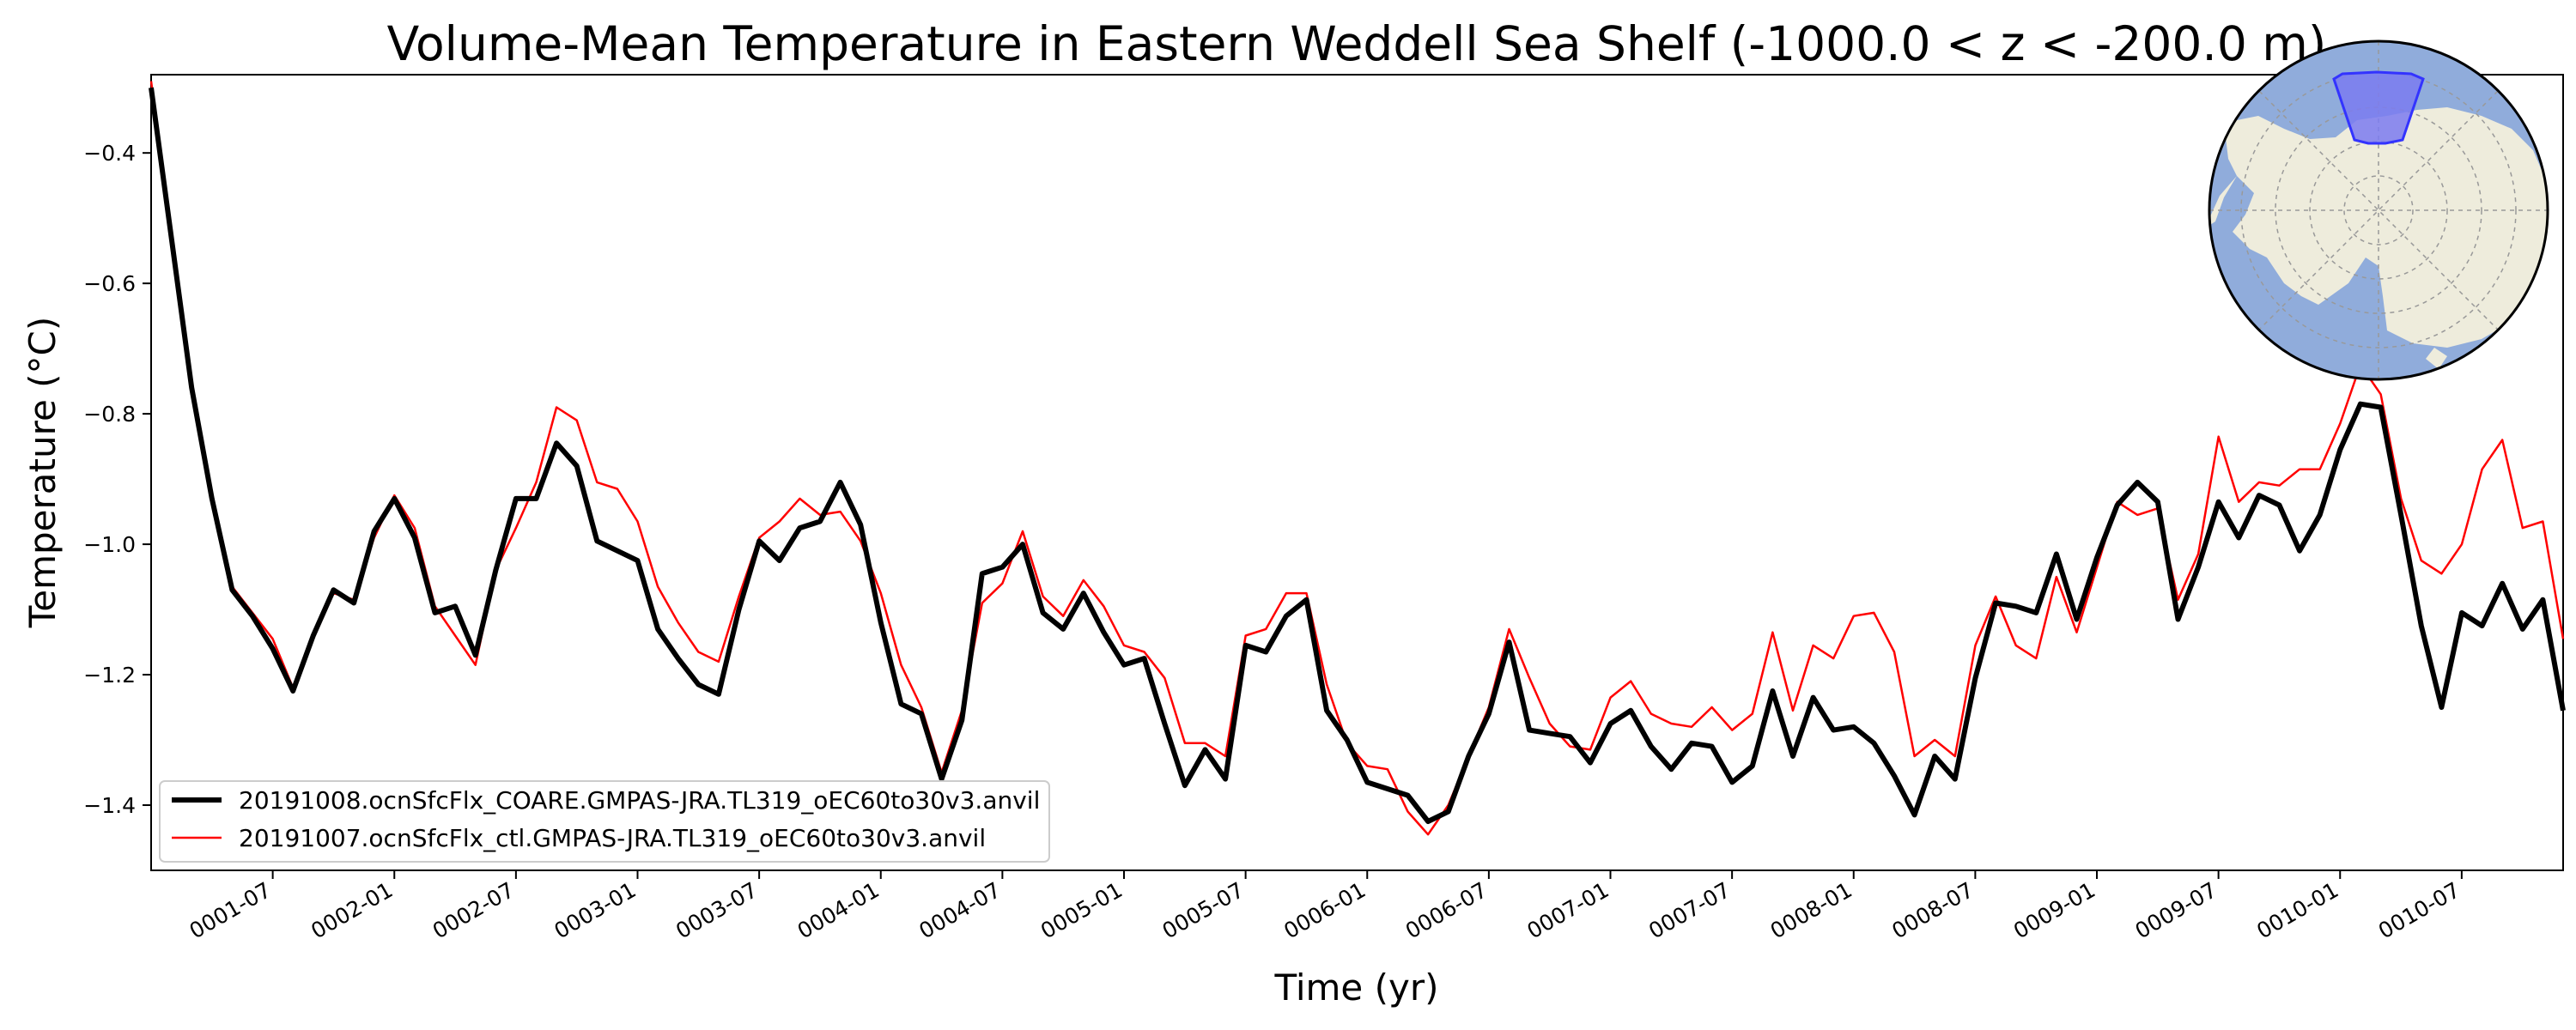 Image resolution: width=2576 pixels, height=1030 pixels. I want to click on x-tick-label: 0008-01, so click(1811, 910).